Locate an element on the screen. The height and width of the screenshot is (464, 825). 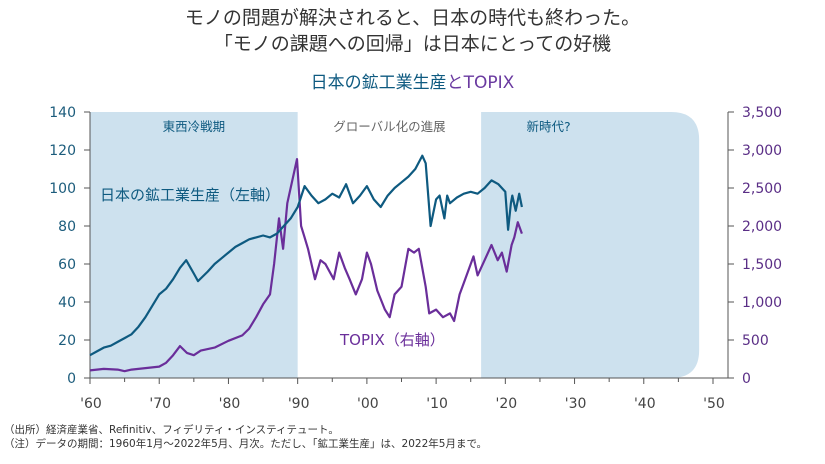
left-tick-label: 60 is located at coordinates (67, 265).